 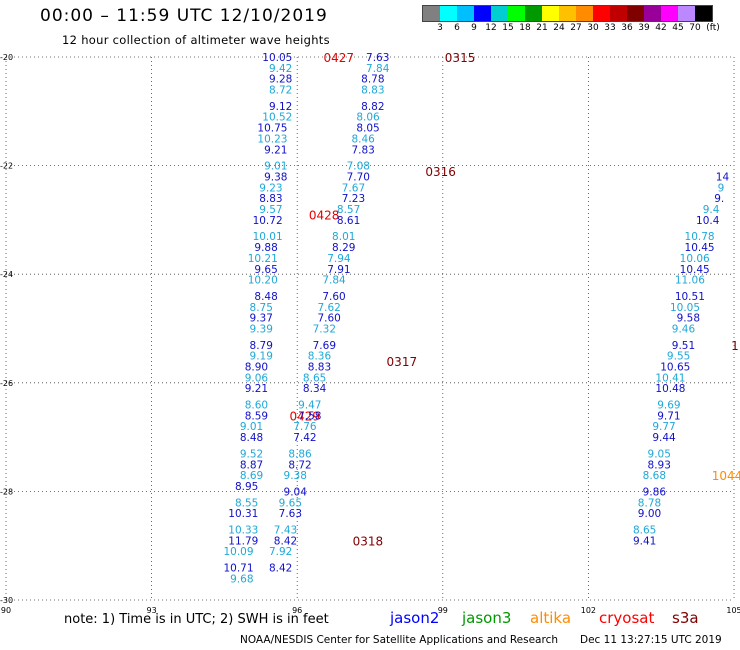 What do you see at coordinates (263, 259) in the screenshot?
I see `wave-height-value: 10.21` at bounding box center [263, 259].